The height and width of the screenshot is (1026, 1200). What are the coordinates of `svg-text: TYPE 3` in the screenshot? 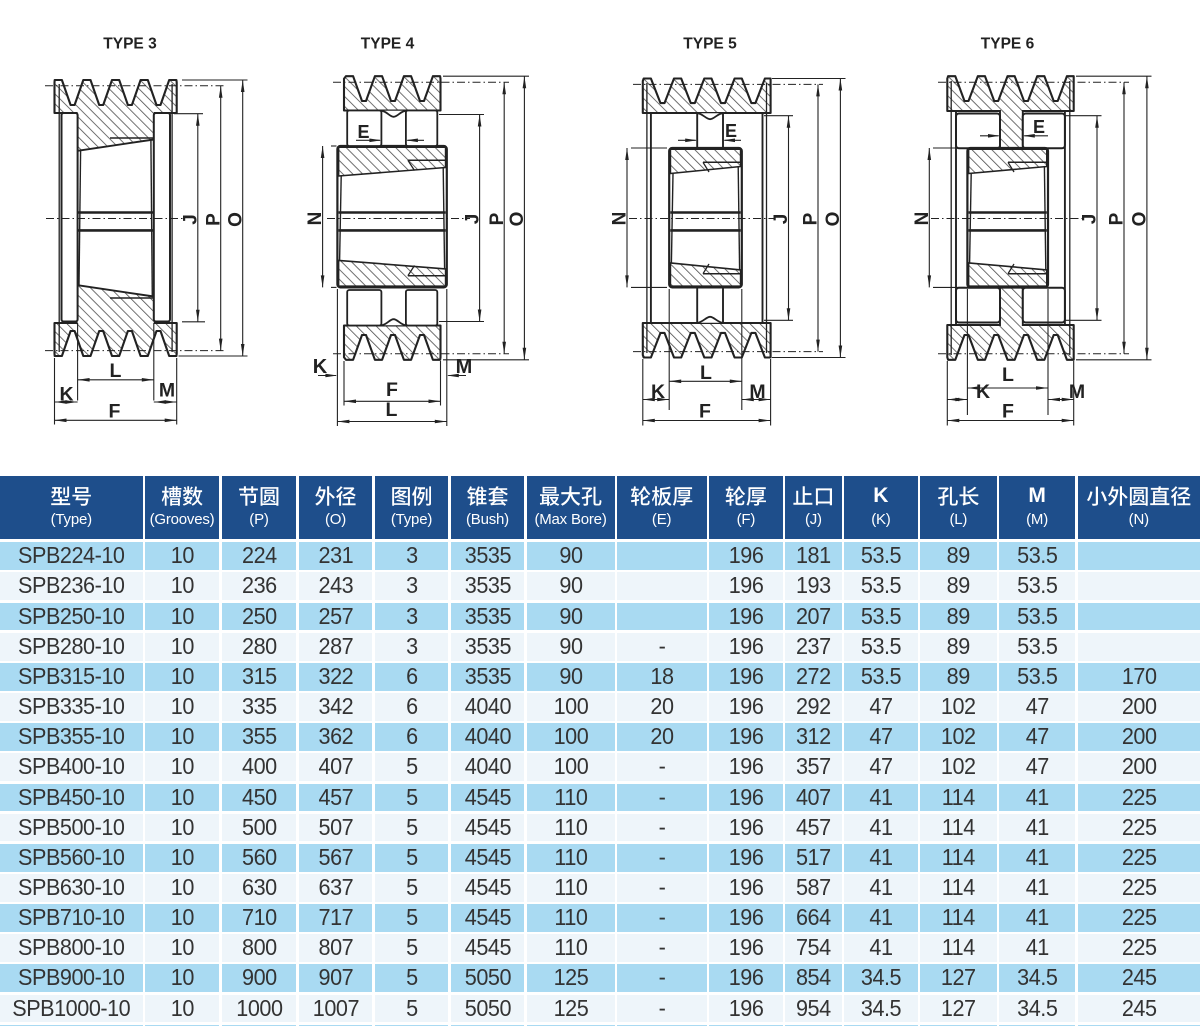 It's located at (130, 44).